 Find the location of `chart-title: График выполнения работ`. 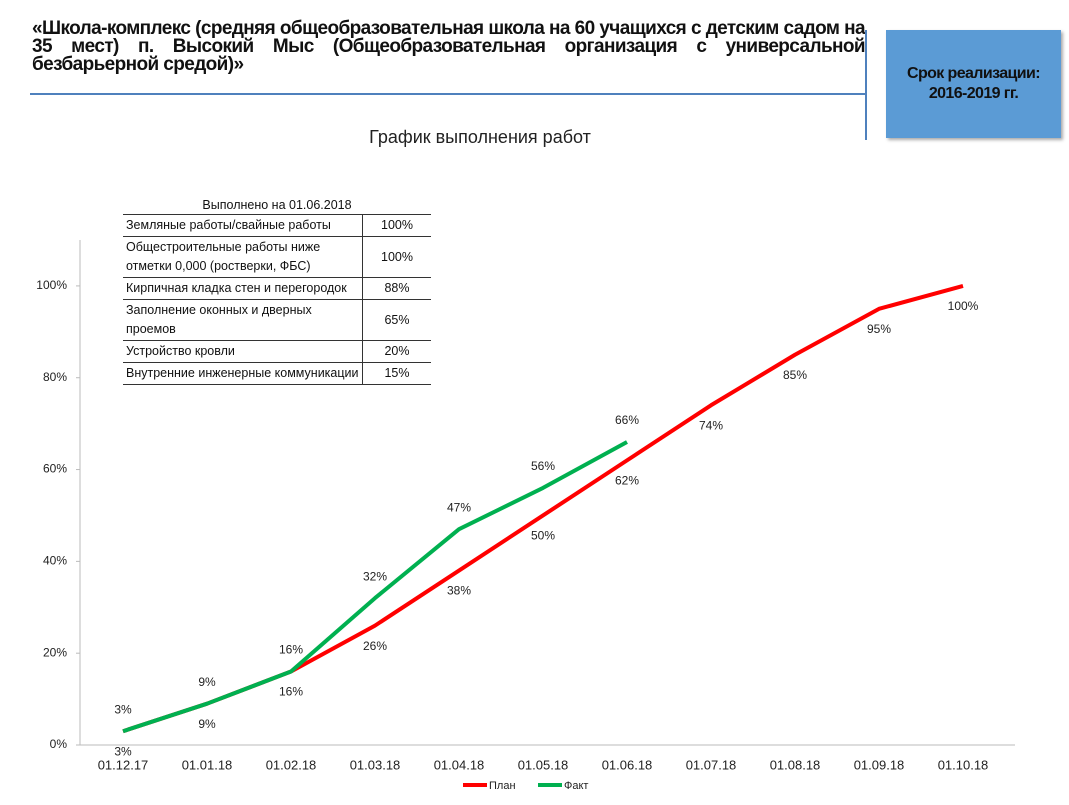

chart-title: График выполнения работ is located at coordinates (480, 137).